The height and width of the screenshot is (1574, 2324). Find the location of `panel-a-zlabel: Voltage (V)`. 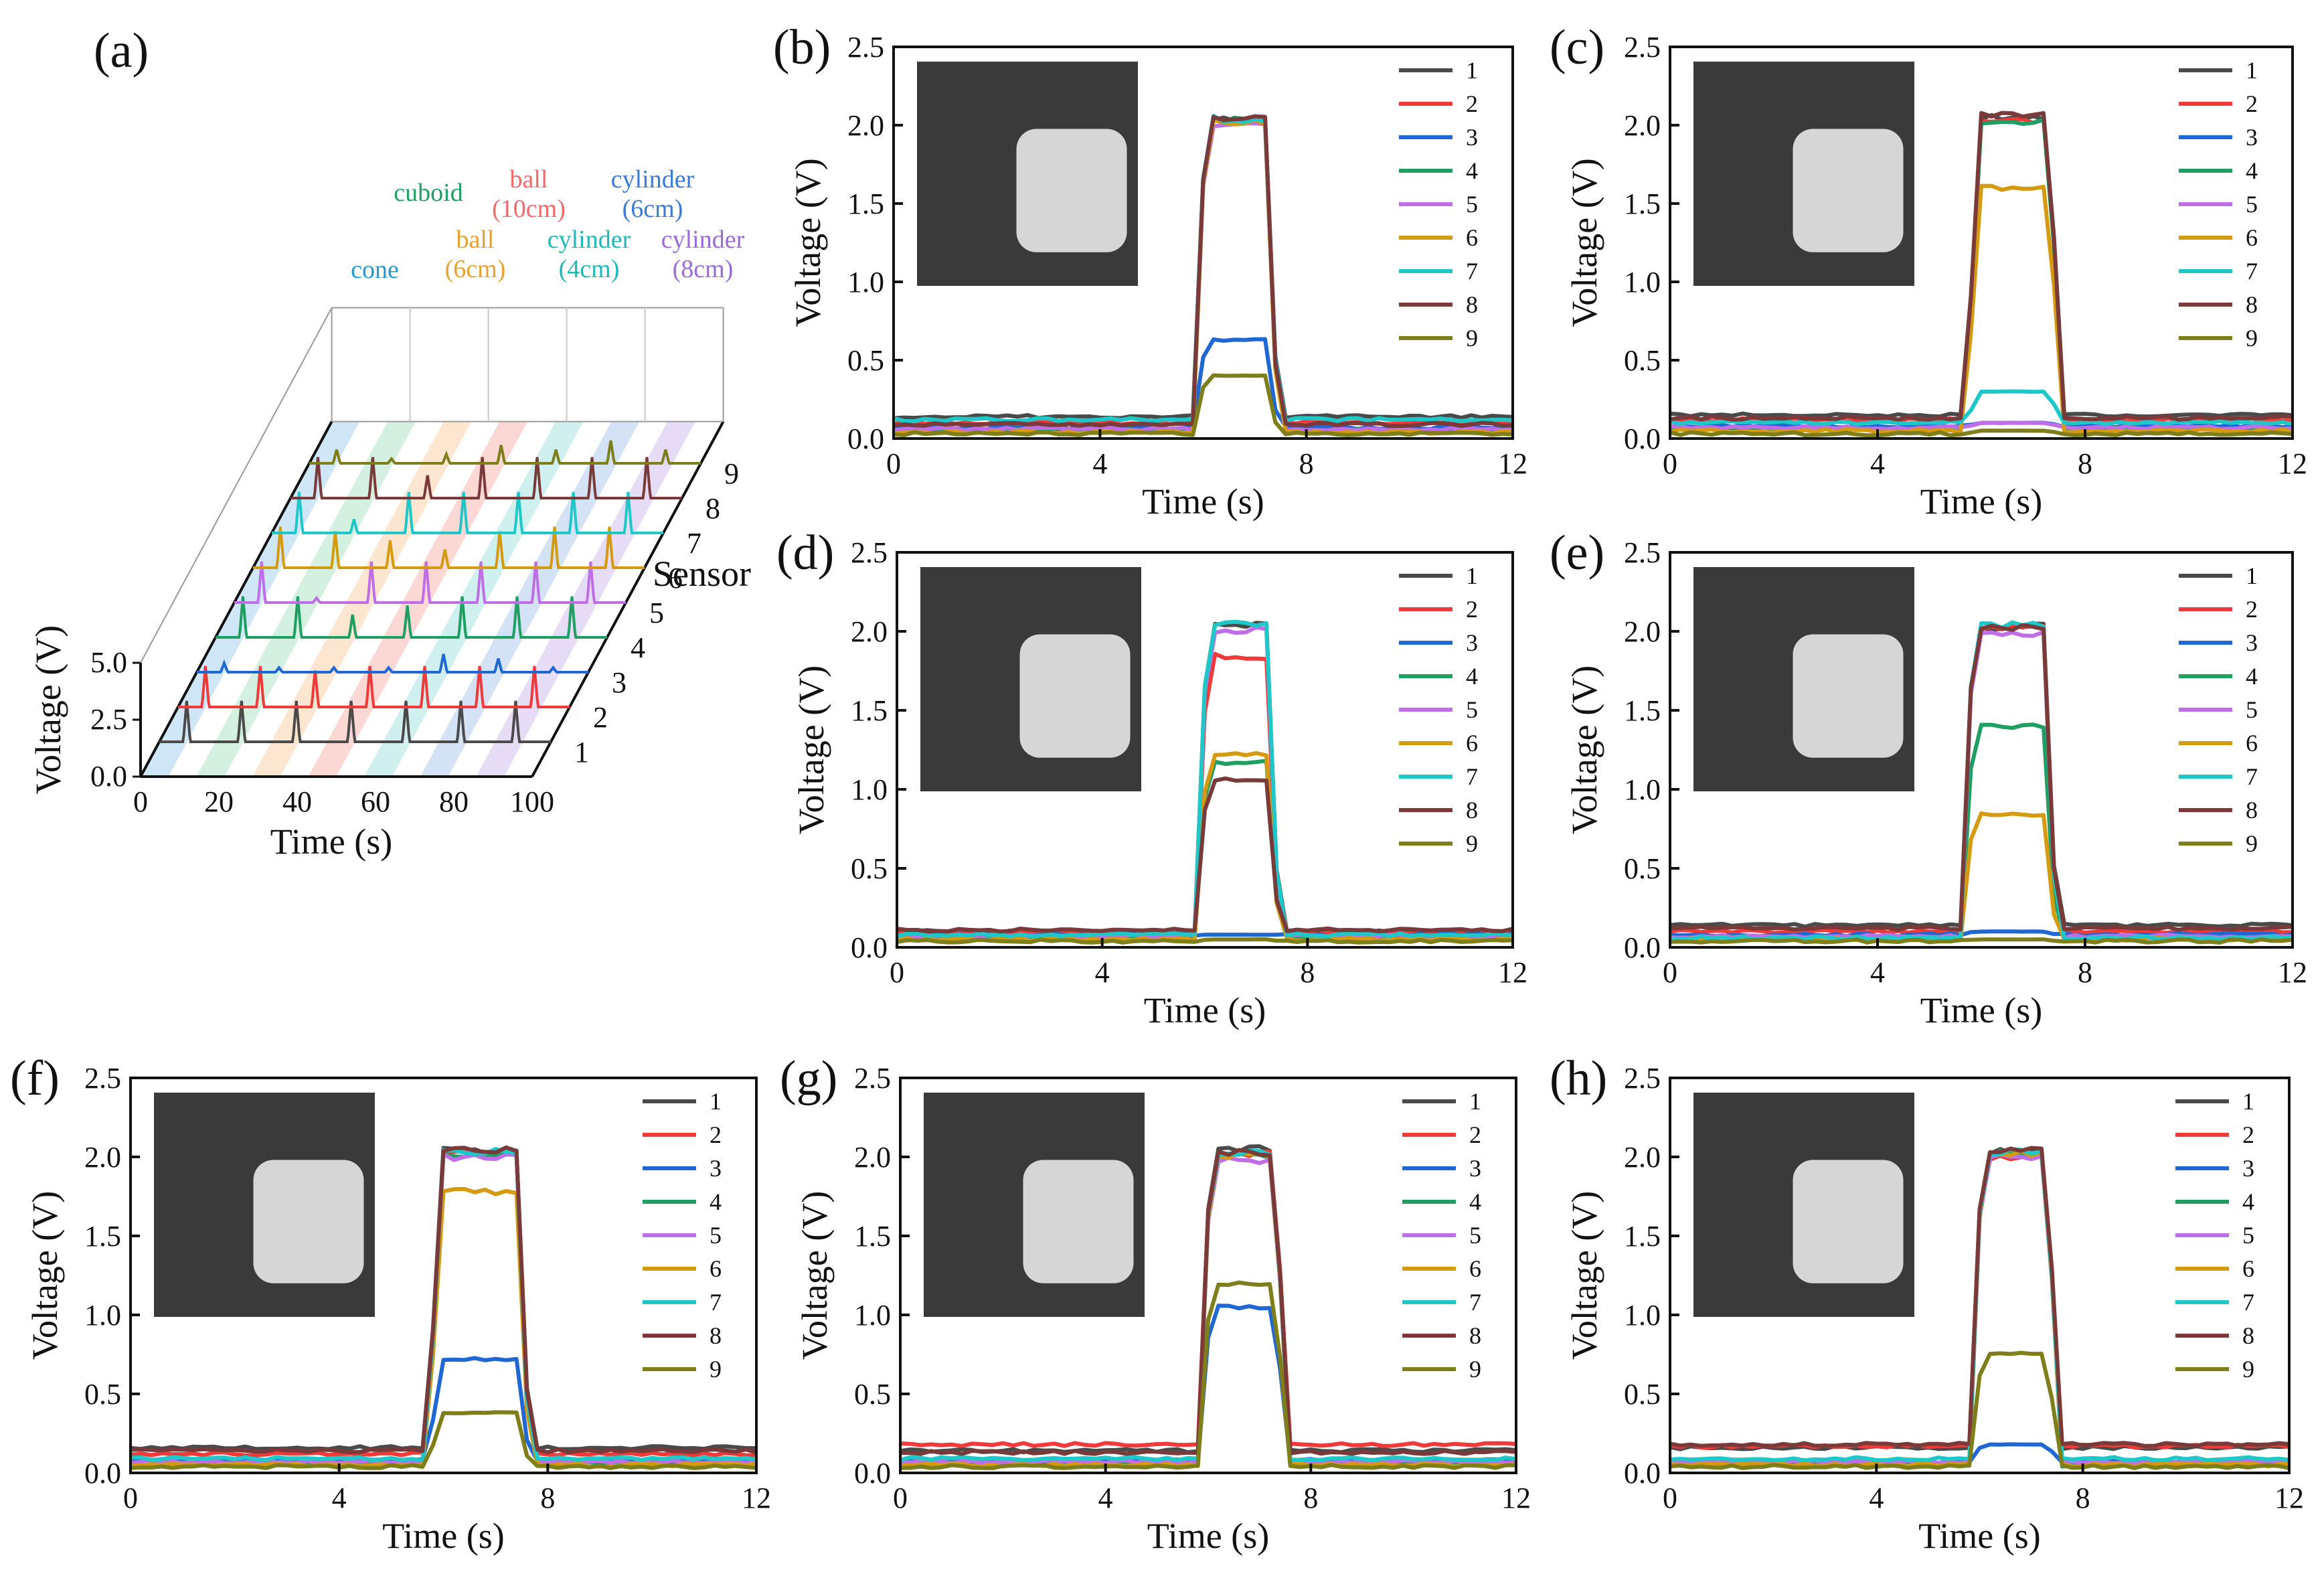

panel-a-zlabel: Voltage (V) is located at coordinates (48, 709).